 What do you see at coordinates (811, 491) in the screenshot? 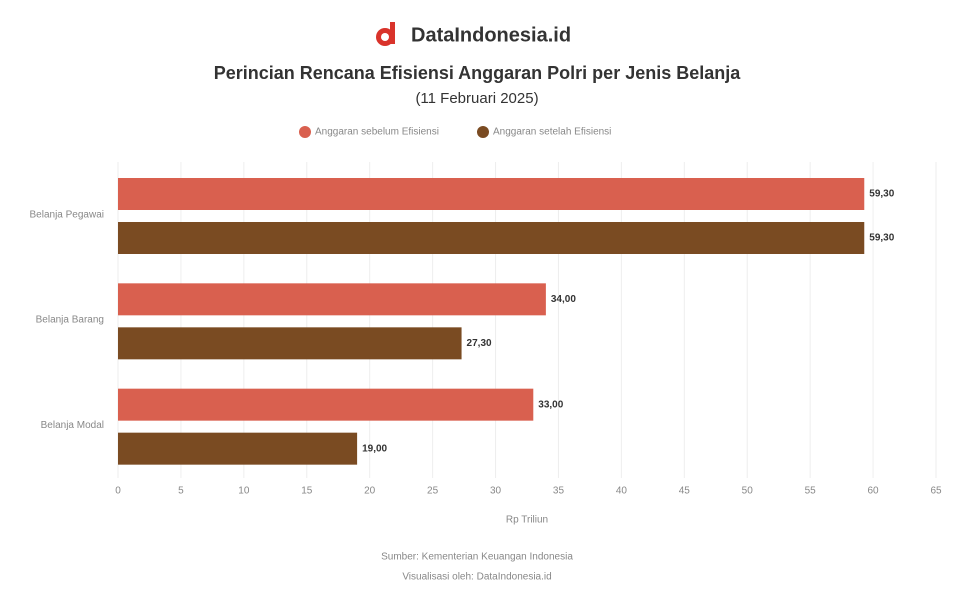
I see `x-tick-label: 55` at bounding box center [811, 491].